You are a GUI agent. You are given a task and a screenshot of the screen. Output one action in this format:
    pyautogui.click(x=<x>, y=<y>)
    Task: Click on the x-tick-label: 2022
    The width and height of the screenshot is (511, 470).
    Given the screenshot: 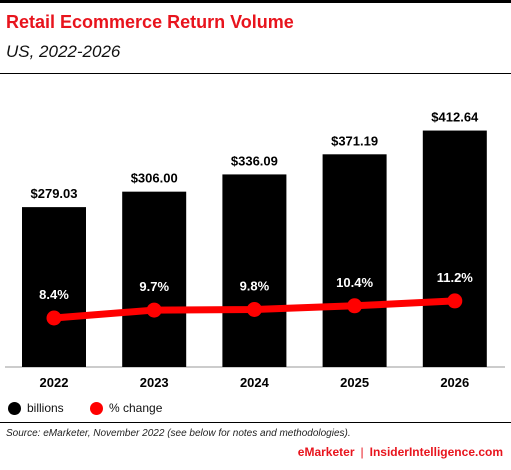 What is the action you would take?
    pyautogui.click(x=54, y=382)
    